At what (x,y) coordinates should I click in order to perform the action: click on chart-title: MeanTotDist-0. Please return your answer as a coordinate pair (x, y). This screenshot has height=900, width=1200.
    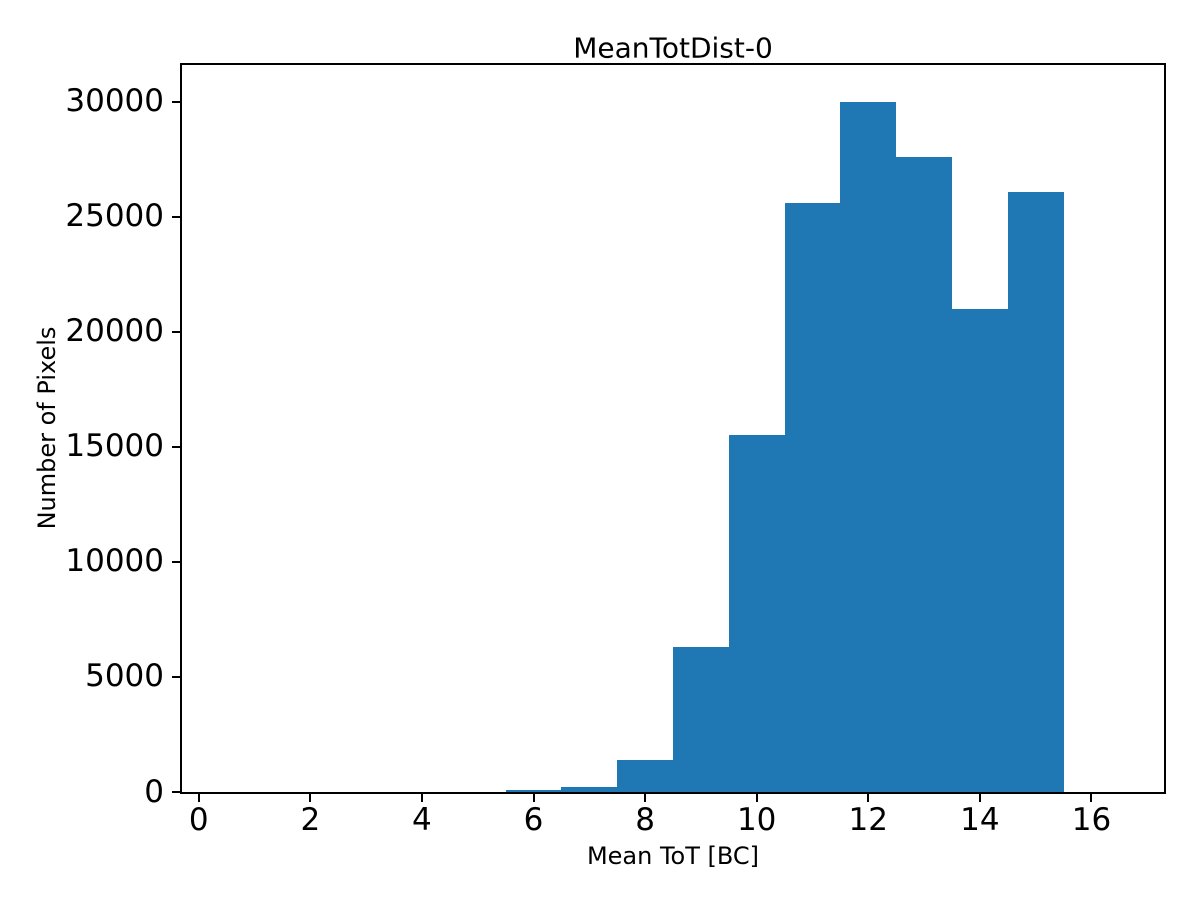
    Looking at the image, I should click on (673, 48).